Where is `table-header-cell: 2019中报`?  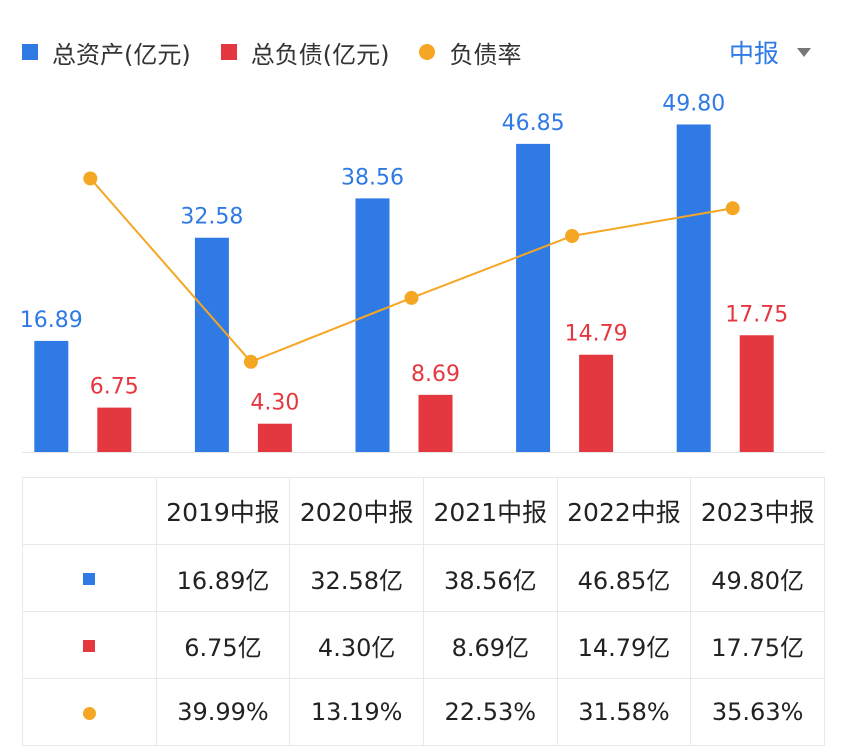
table-header-cell: 2019中报 is located at coordinates (223, 511).